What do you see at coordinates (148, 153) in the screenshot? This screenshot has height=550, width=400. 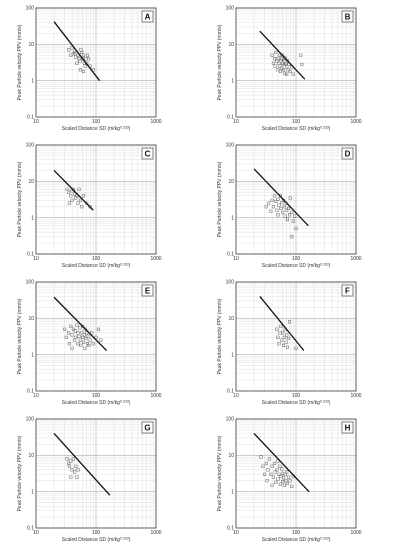 I see `panel-label: C` at bounding box center [148, 153].